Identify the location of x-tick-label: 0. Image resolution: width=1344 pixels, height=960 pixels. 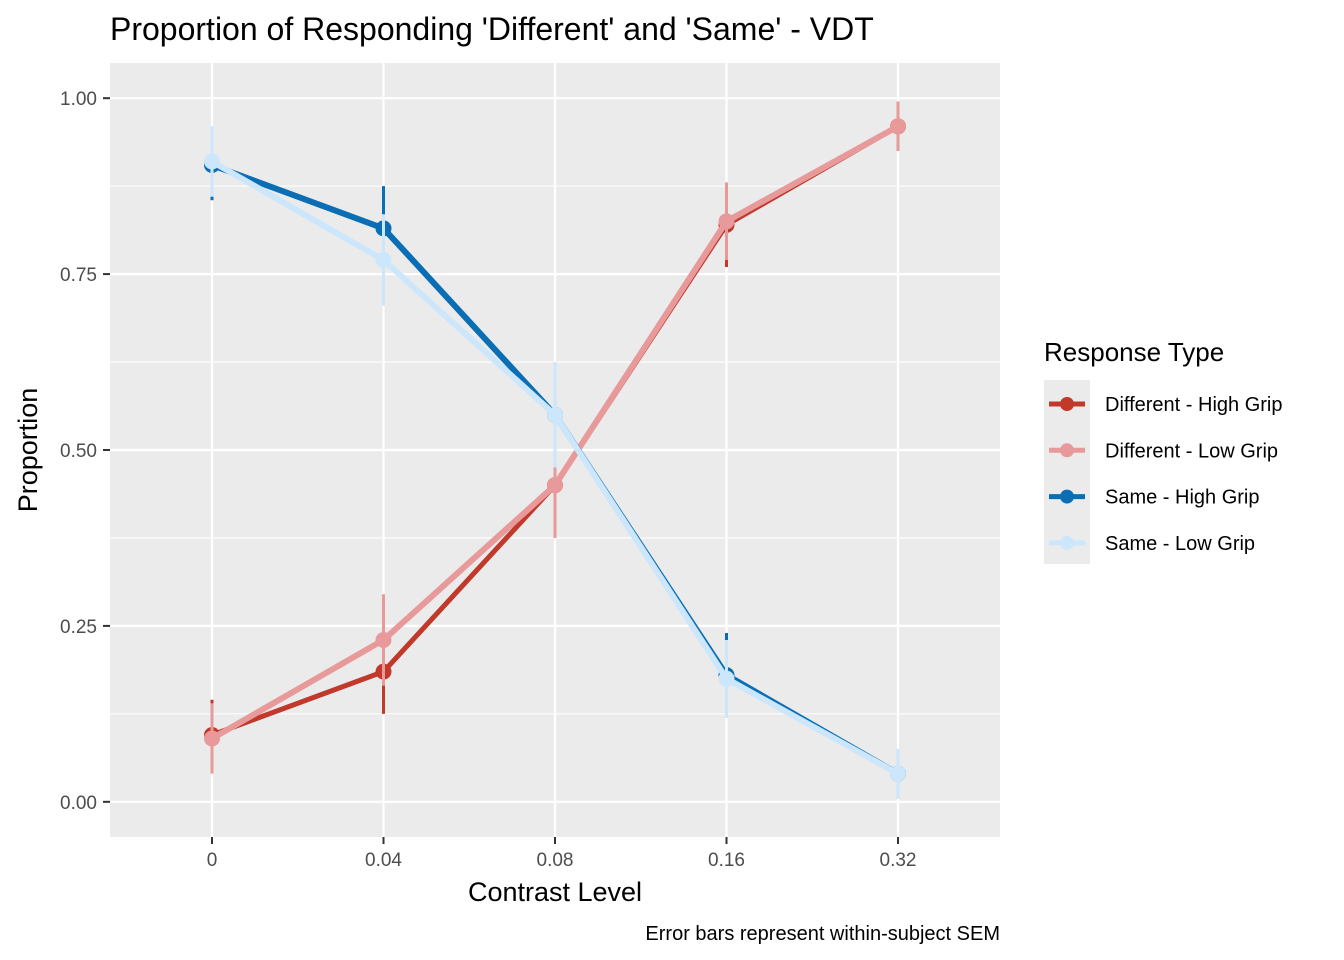
(212, 860).